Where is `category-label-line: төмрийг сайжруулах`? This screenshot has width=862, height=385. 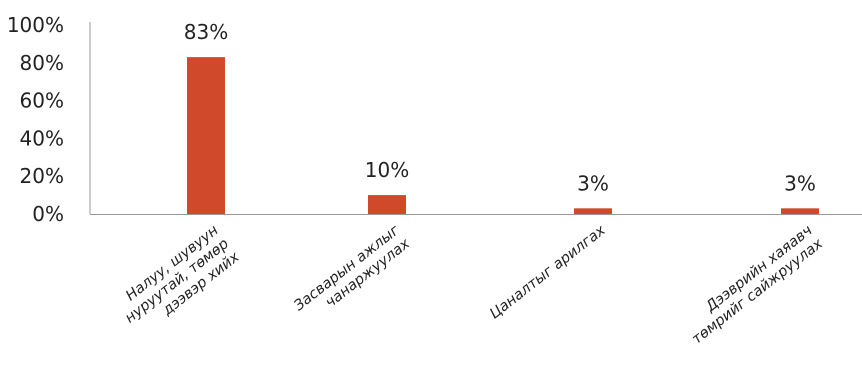
category-label-line: төмрийг сайжруулах is located at coordinates (757, 292).